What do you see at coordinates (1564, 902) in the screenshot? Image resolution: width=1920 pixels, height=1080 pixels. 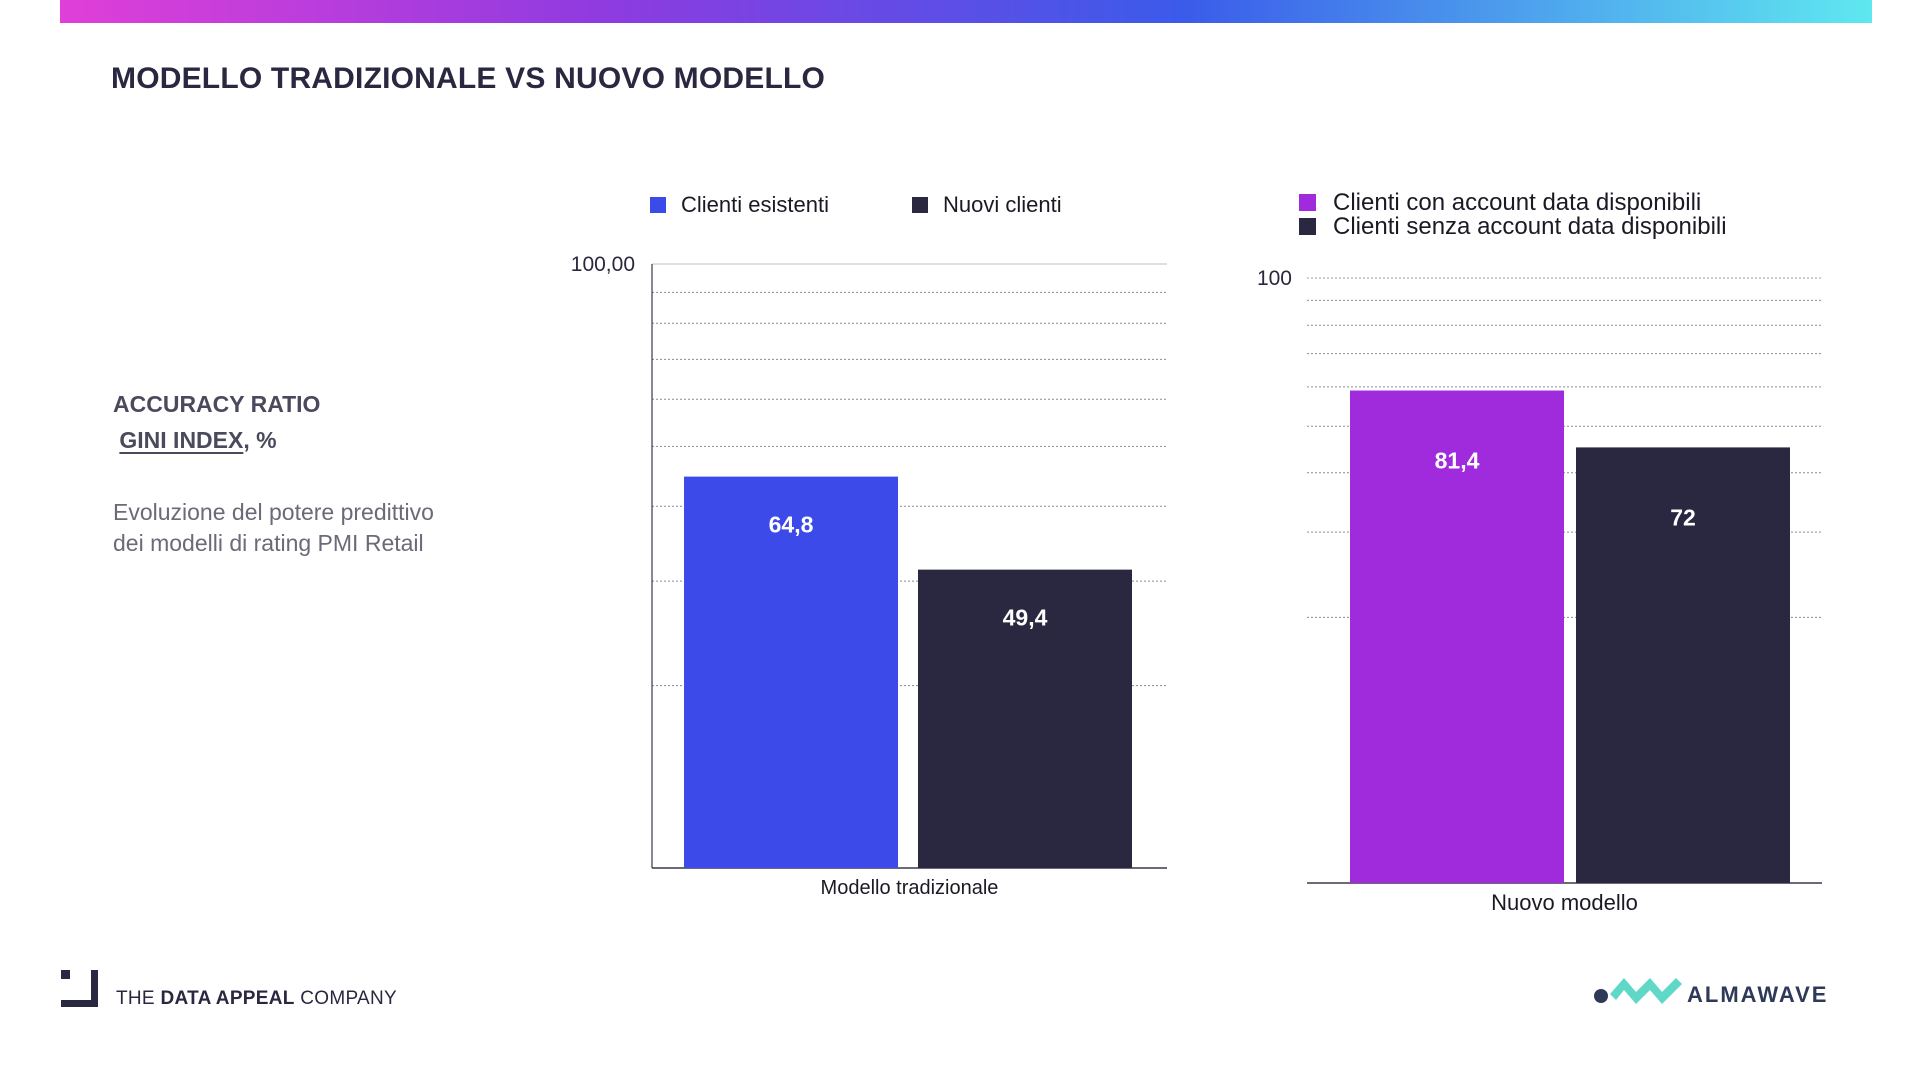 I see `category-label: Nuovo modello` at bounding box center [1564, 902].